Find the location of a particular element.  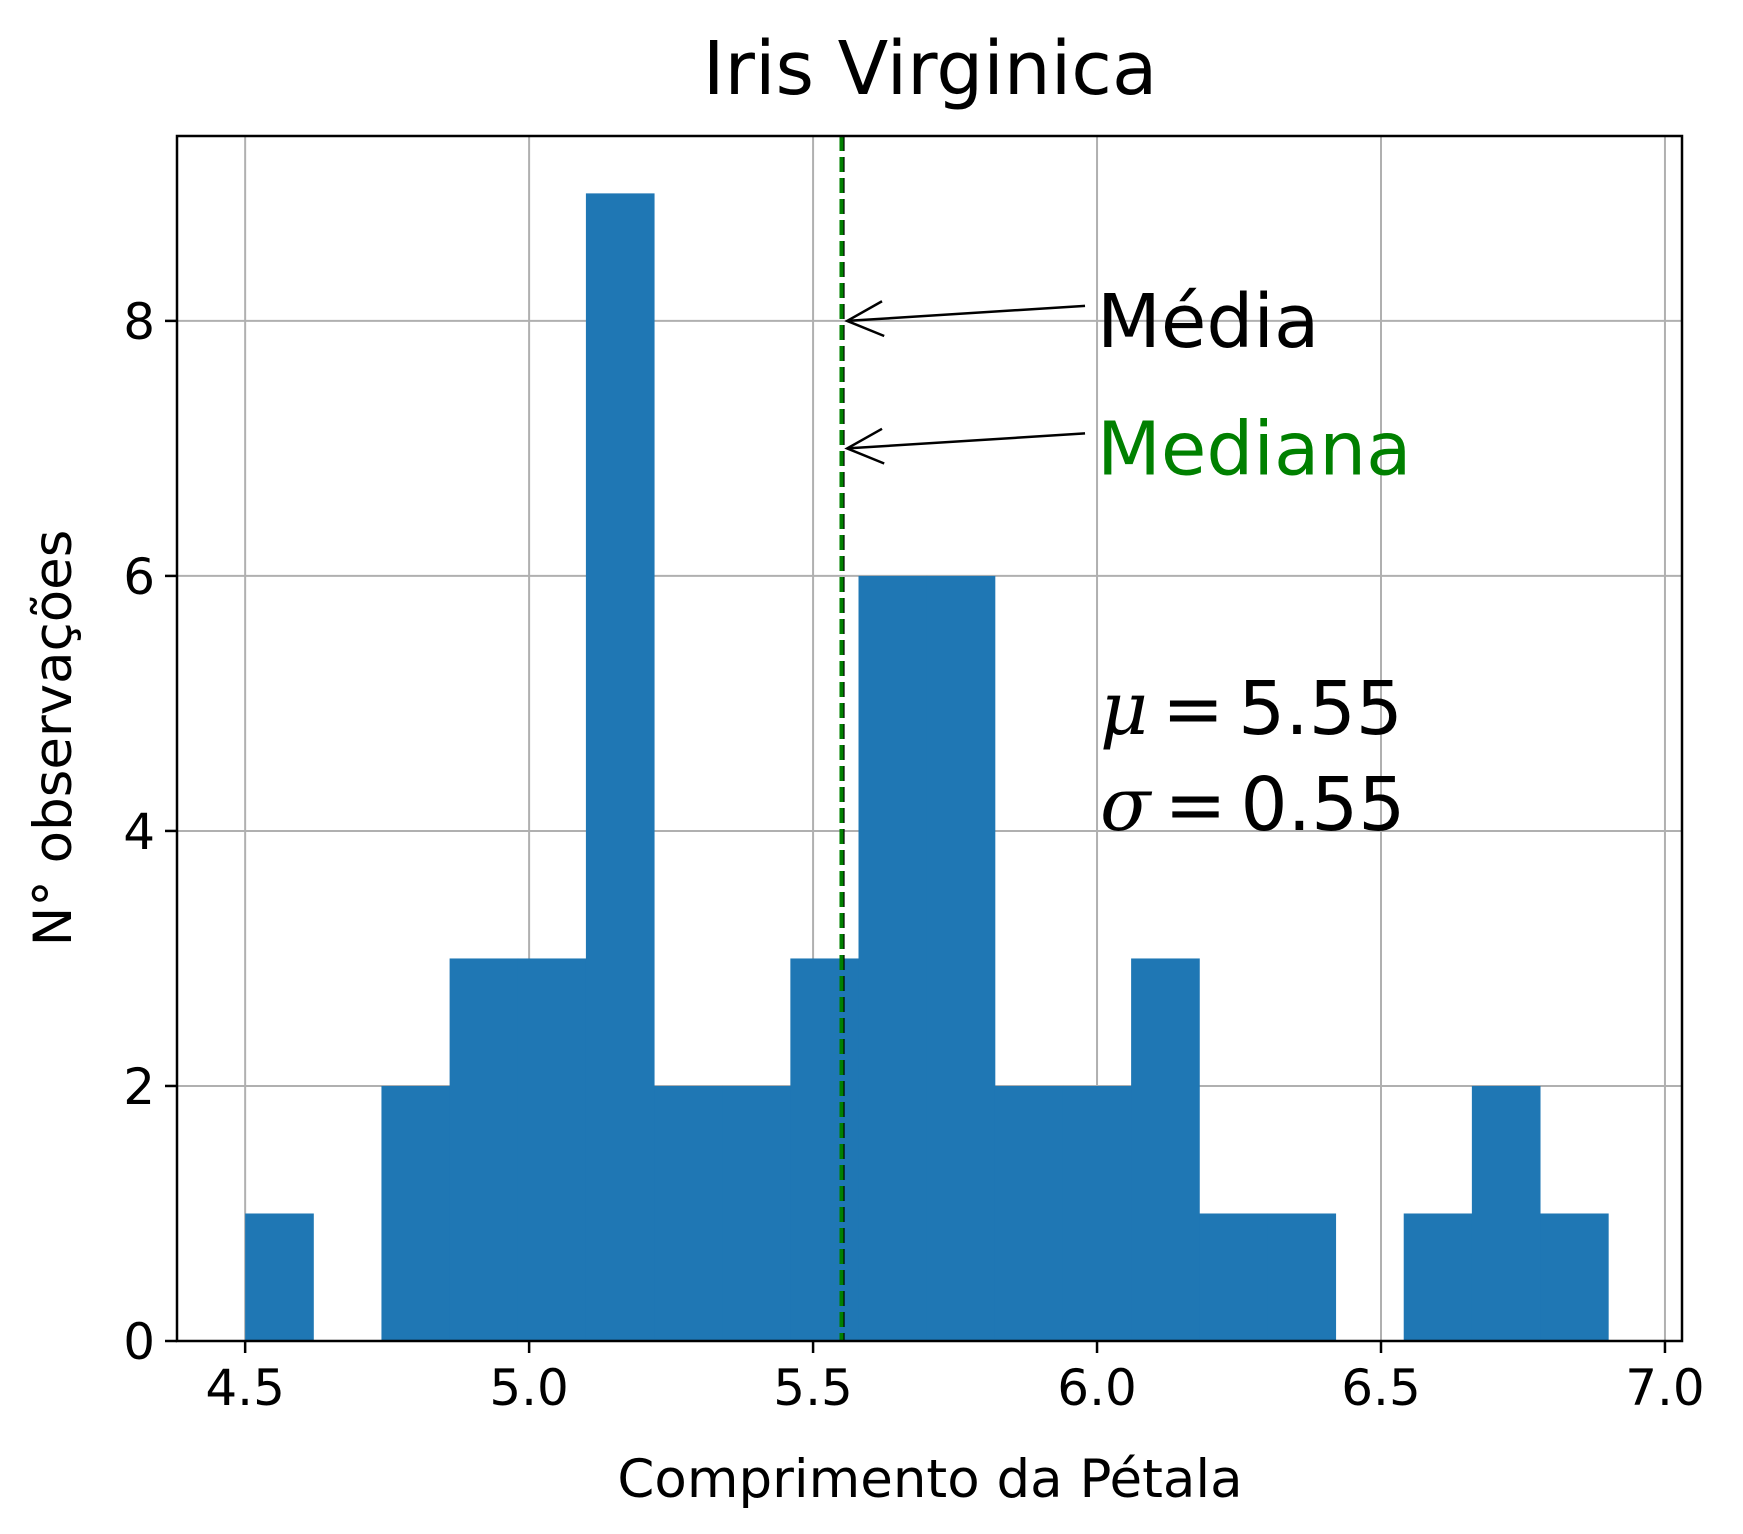

y-tick-label: 4 is located at coordinates (139, 832).